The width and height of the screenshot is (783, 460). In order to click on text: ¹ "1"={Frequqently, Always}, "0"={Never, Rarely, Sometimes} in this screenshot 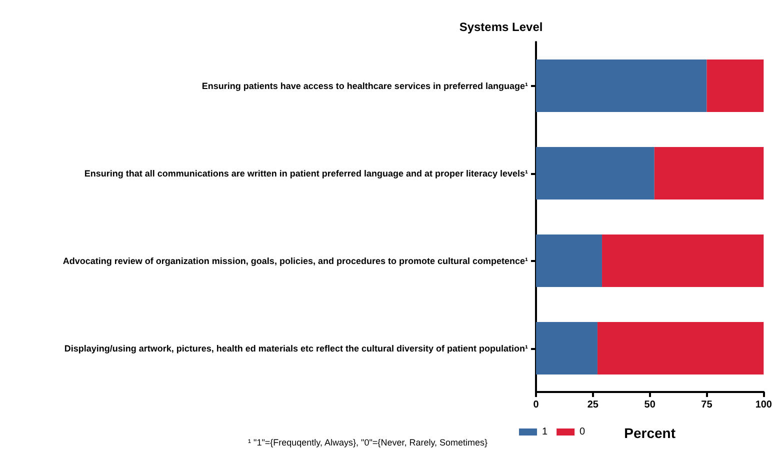, I will do `click(368, 443)`.